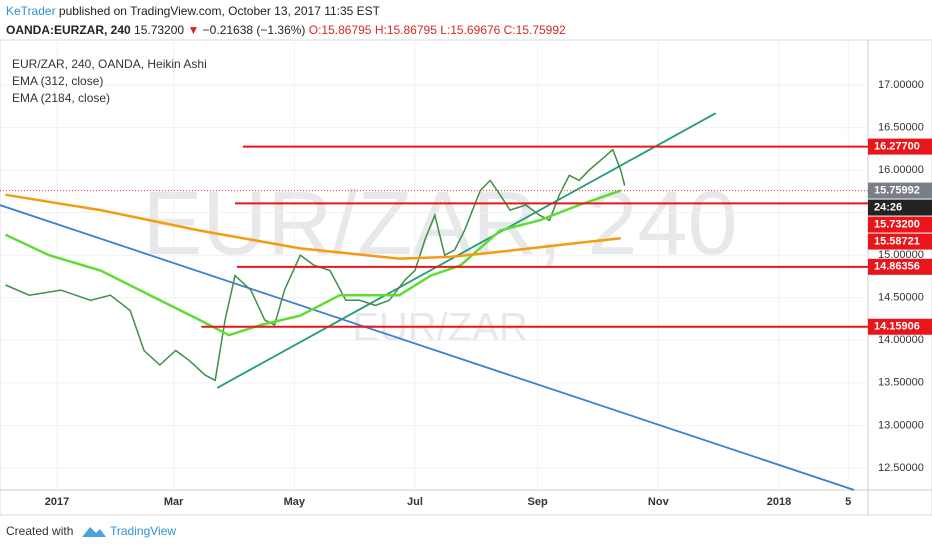 The width and height of the screenshot is (932, 550). I want to click on legend-entry: EMA (312, close), so click(57, 81).